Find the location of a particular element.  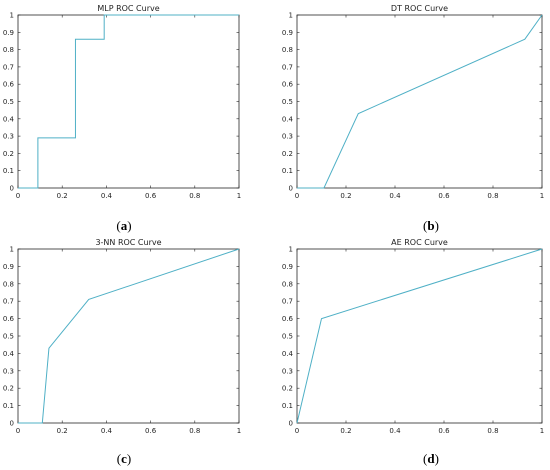

roc-curve-line is located at coordinates (128, 101).